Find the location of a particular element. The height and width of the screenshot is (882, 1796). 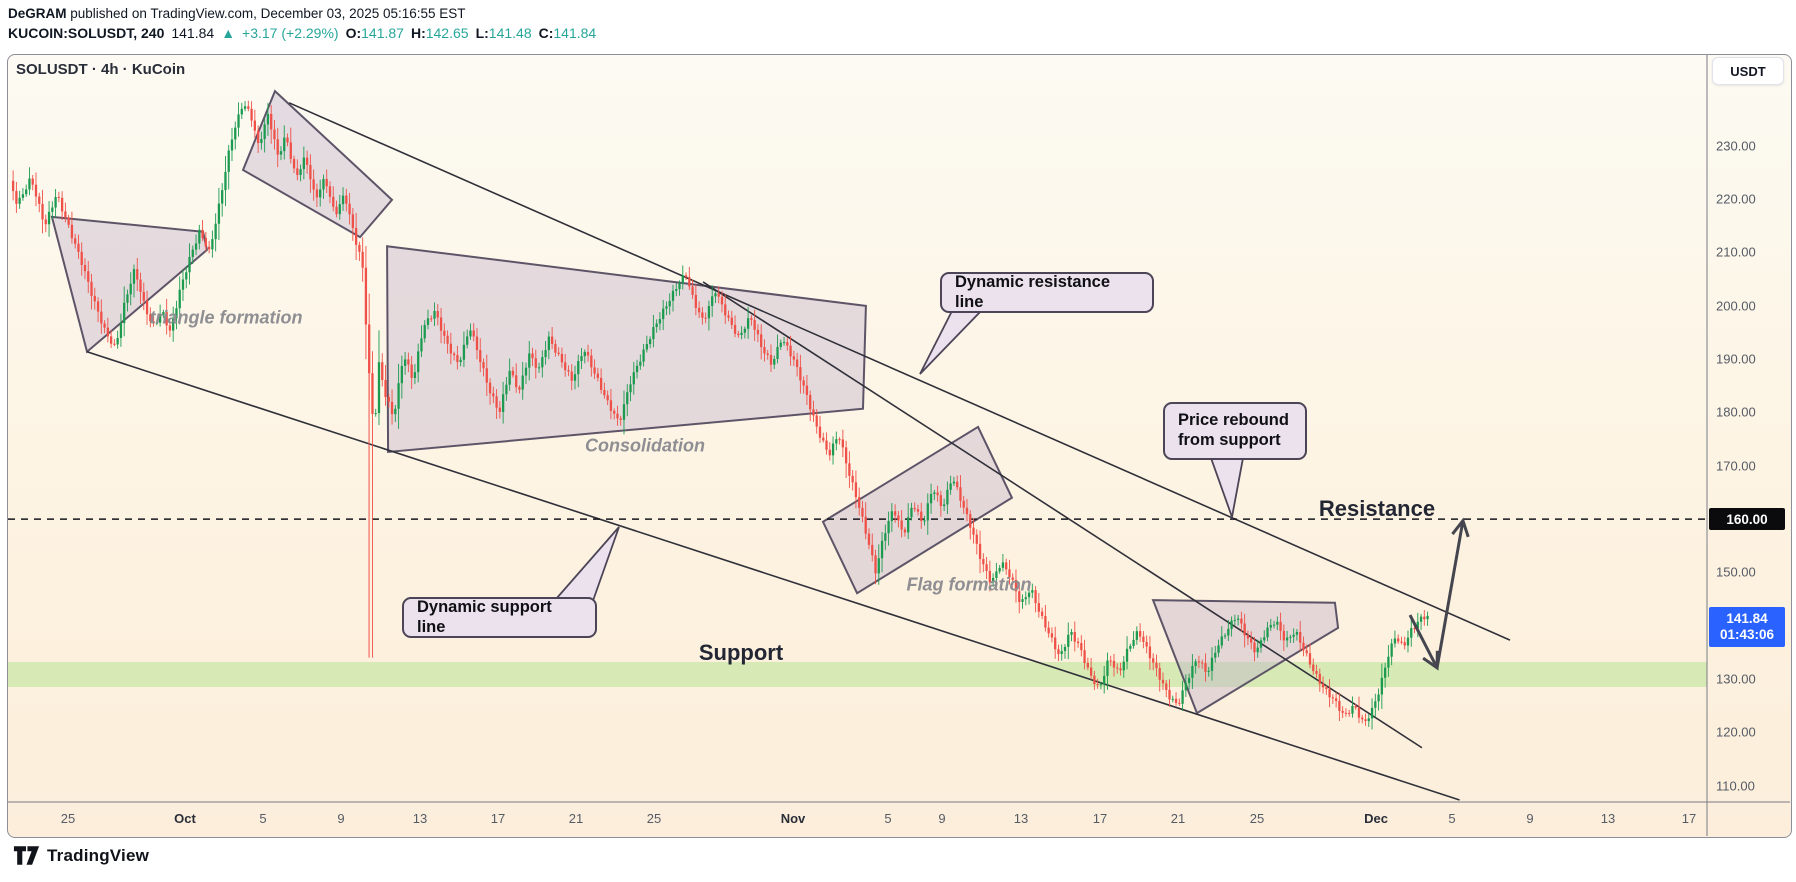

price-axis-label: 180.00 is located at coordinates (1736, 412).